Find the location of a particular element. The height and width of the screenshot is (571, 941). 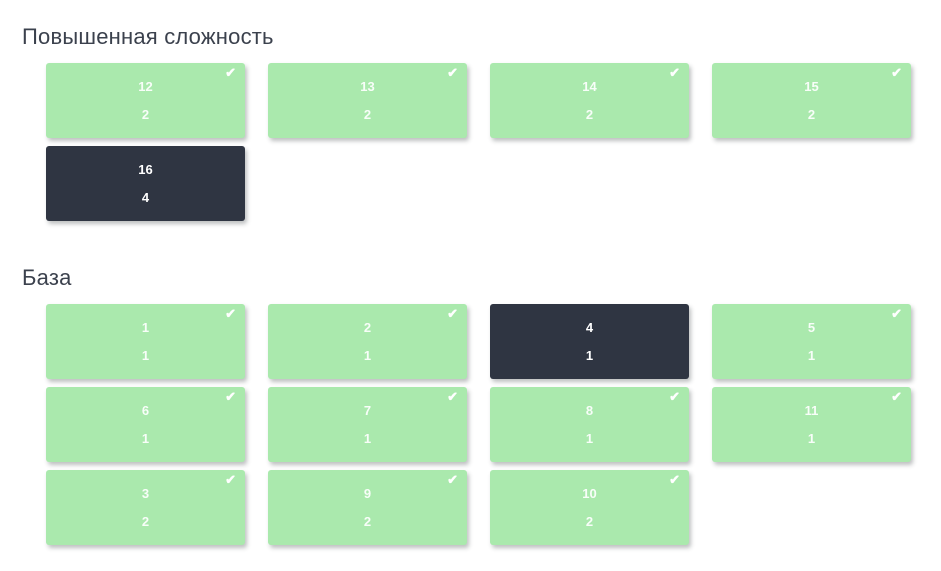

task-card: ✔ 14 2 is located at coordinates (589, 100).